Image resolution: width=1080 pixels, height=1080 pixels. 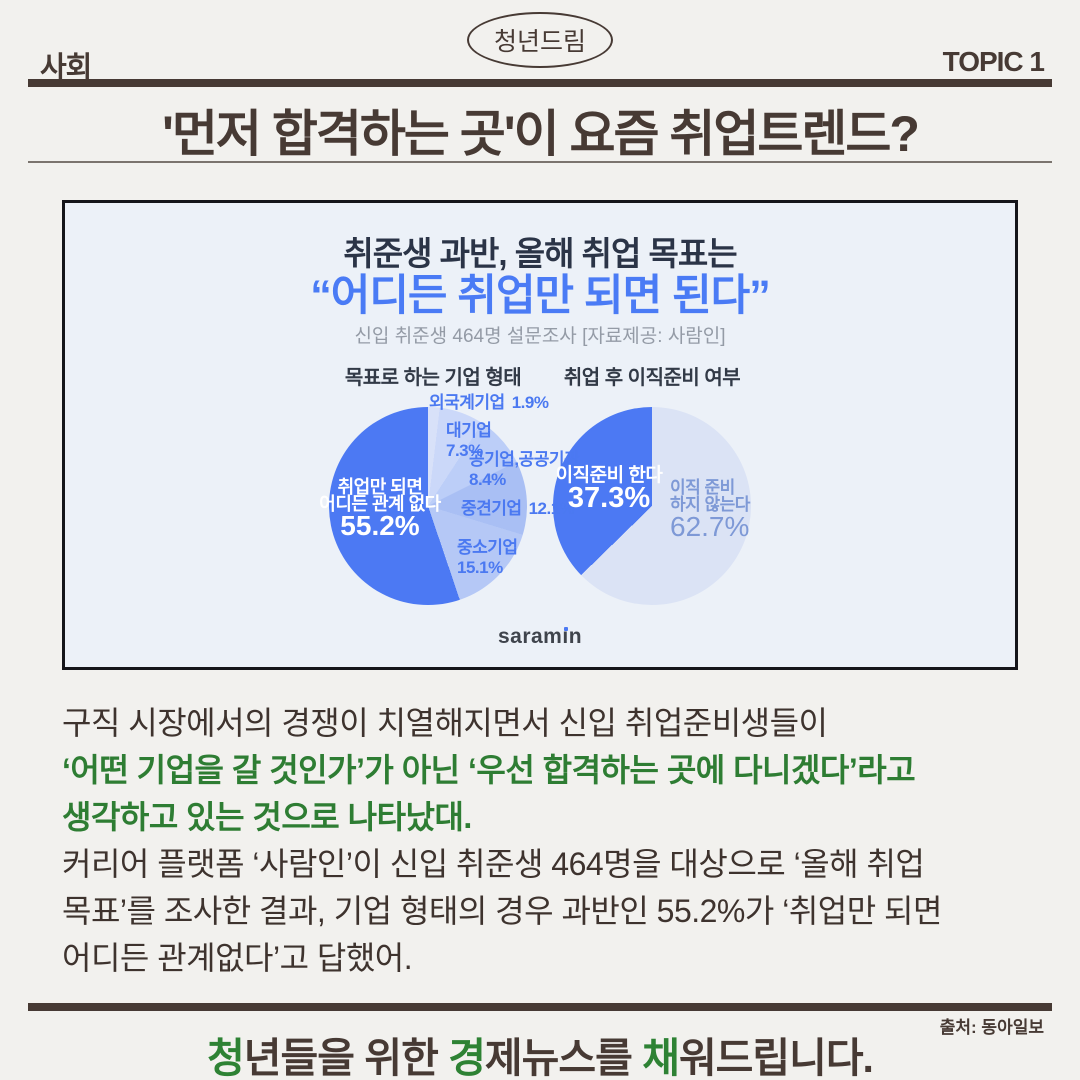 I want to click on pie-title-job-change: 취업 후 이직준비 여부, so click(x=652, y=378).